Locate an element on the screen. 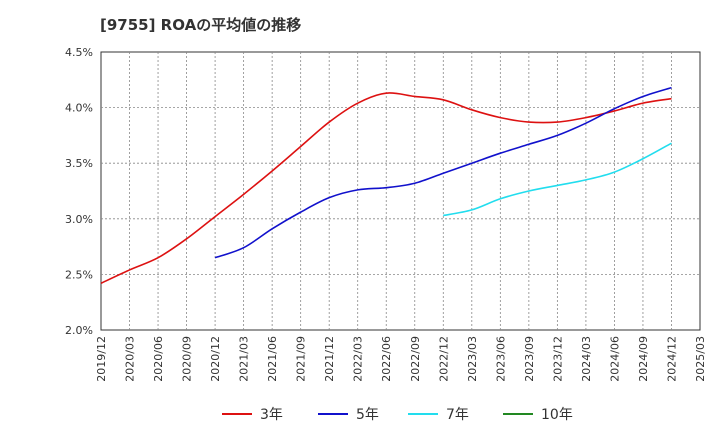 The image size is (720, 440). legend-label: 5年 is located at coordinates (367, 415).